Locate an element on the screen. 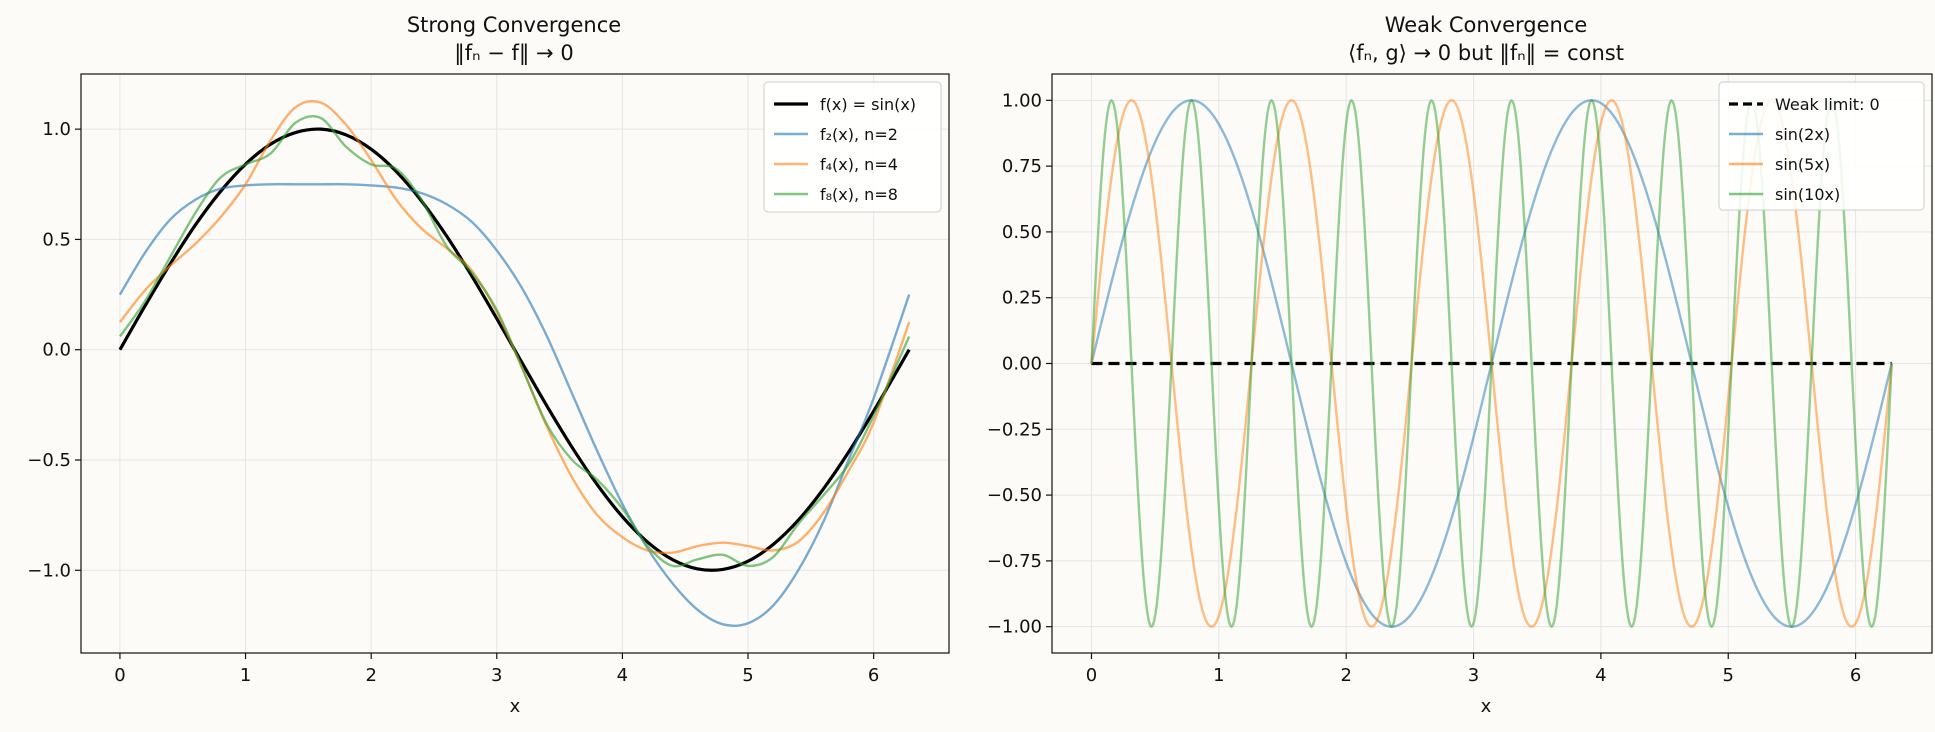 The width and height of the screenshot is (1935, 732). weak-x-tick-label: 0 is located at coordinates (1091, 675).